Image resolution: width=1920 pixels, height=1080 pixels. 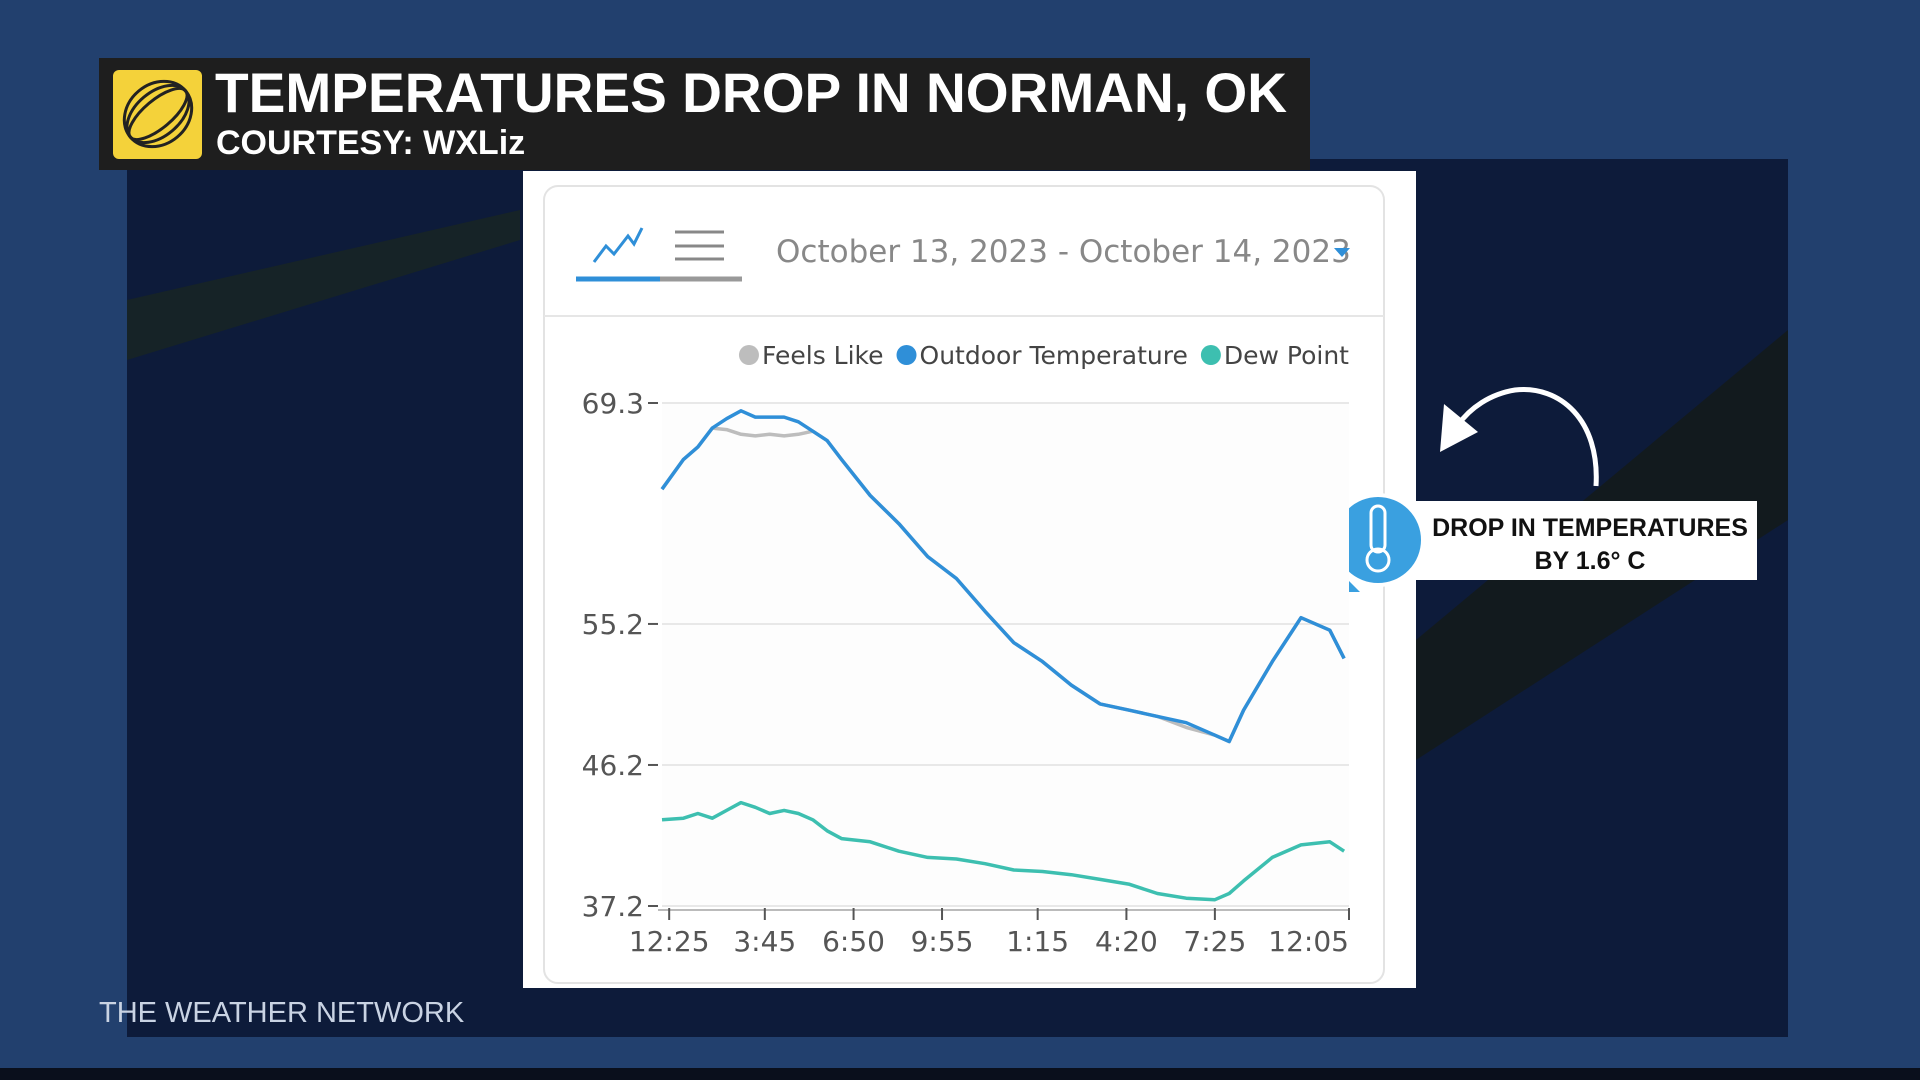 I want to click on x-tick-label: 1:15, so click(x=1037, y=941).